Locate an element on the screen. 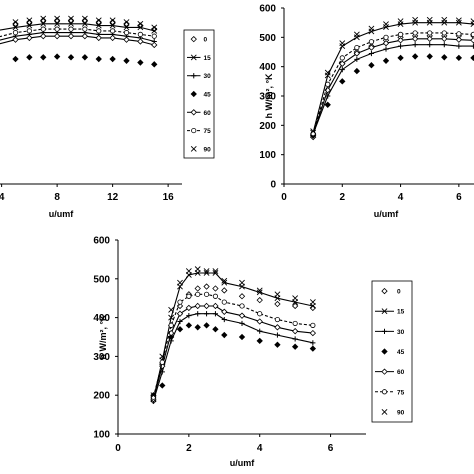 The height and width of the screenshot is (474, 474). y-tick-label: 500 is located at coordinates (267, 38).